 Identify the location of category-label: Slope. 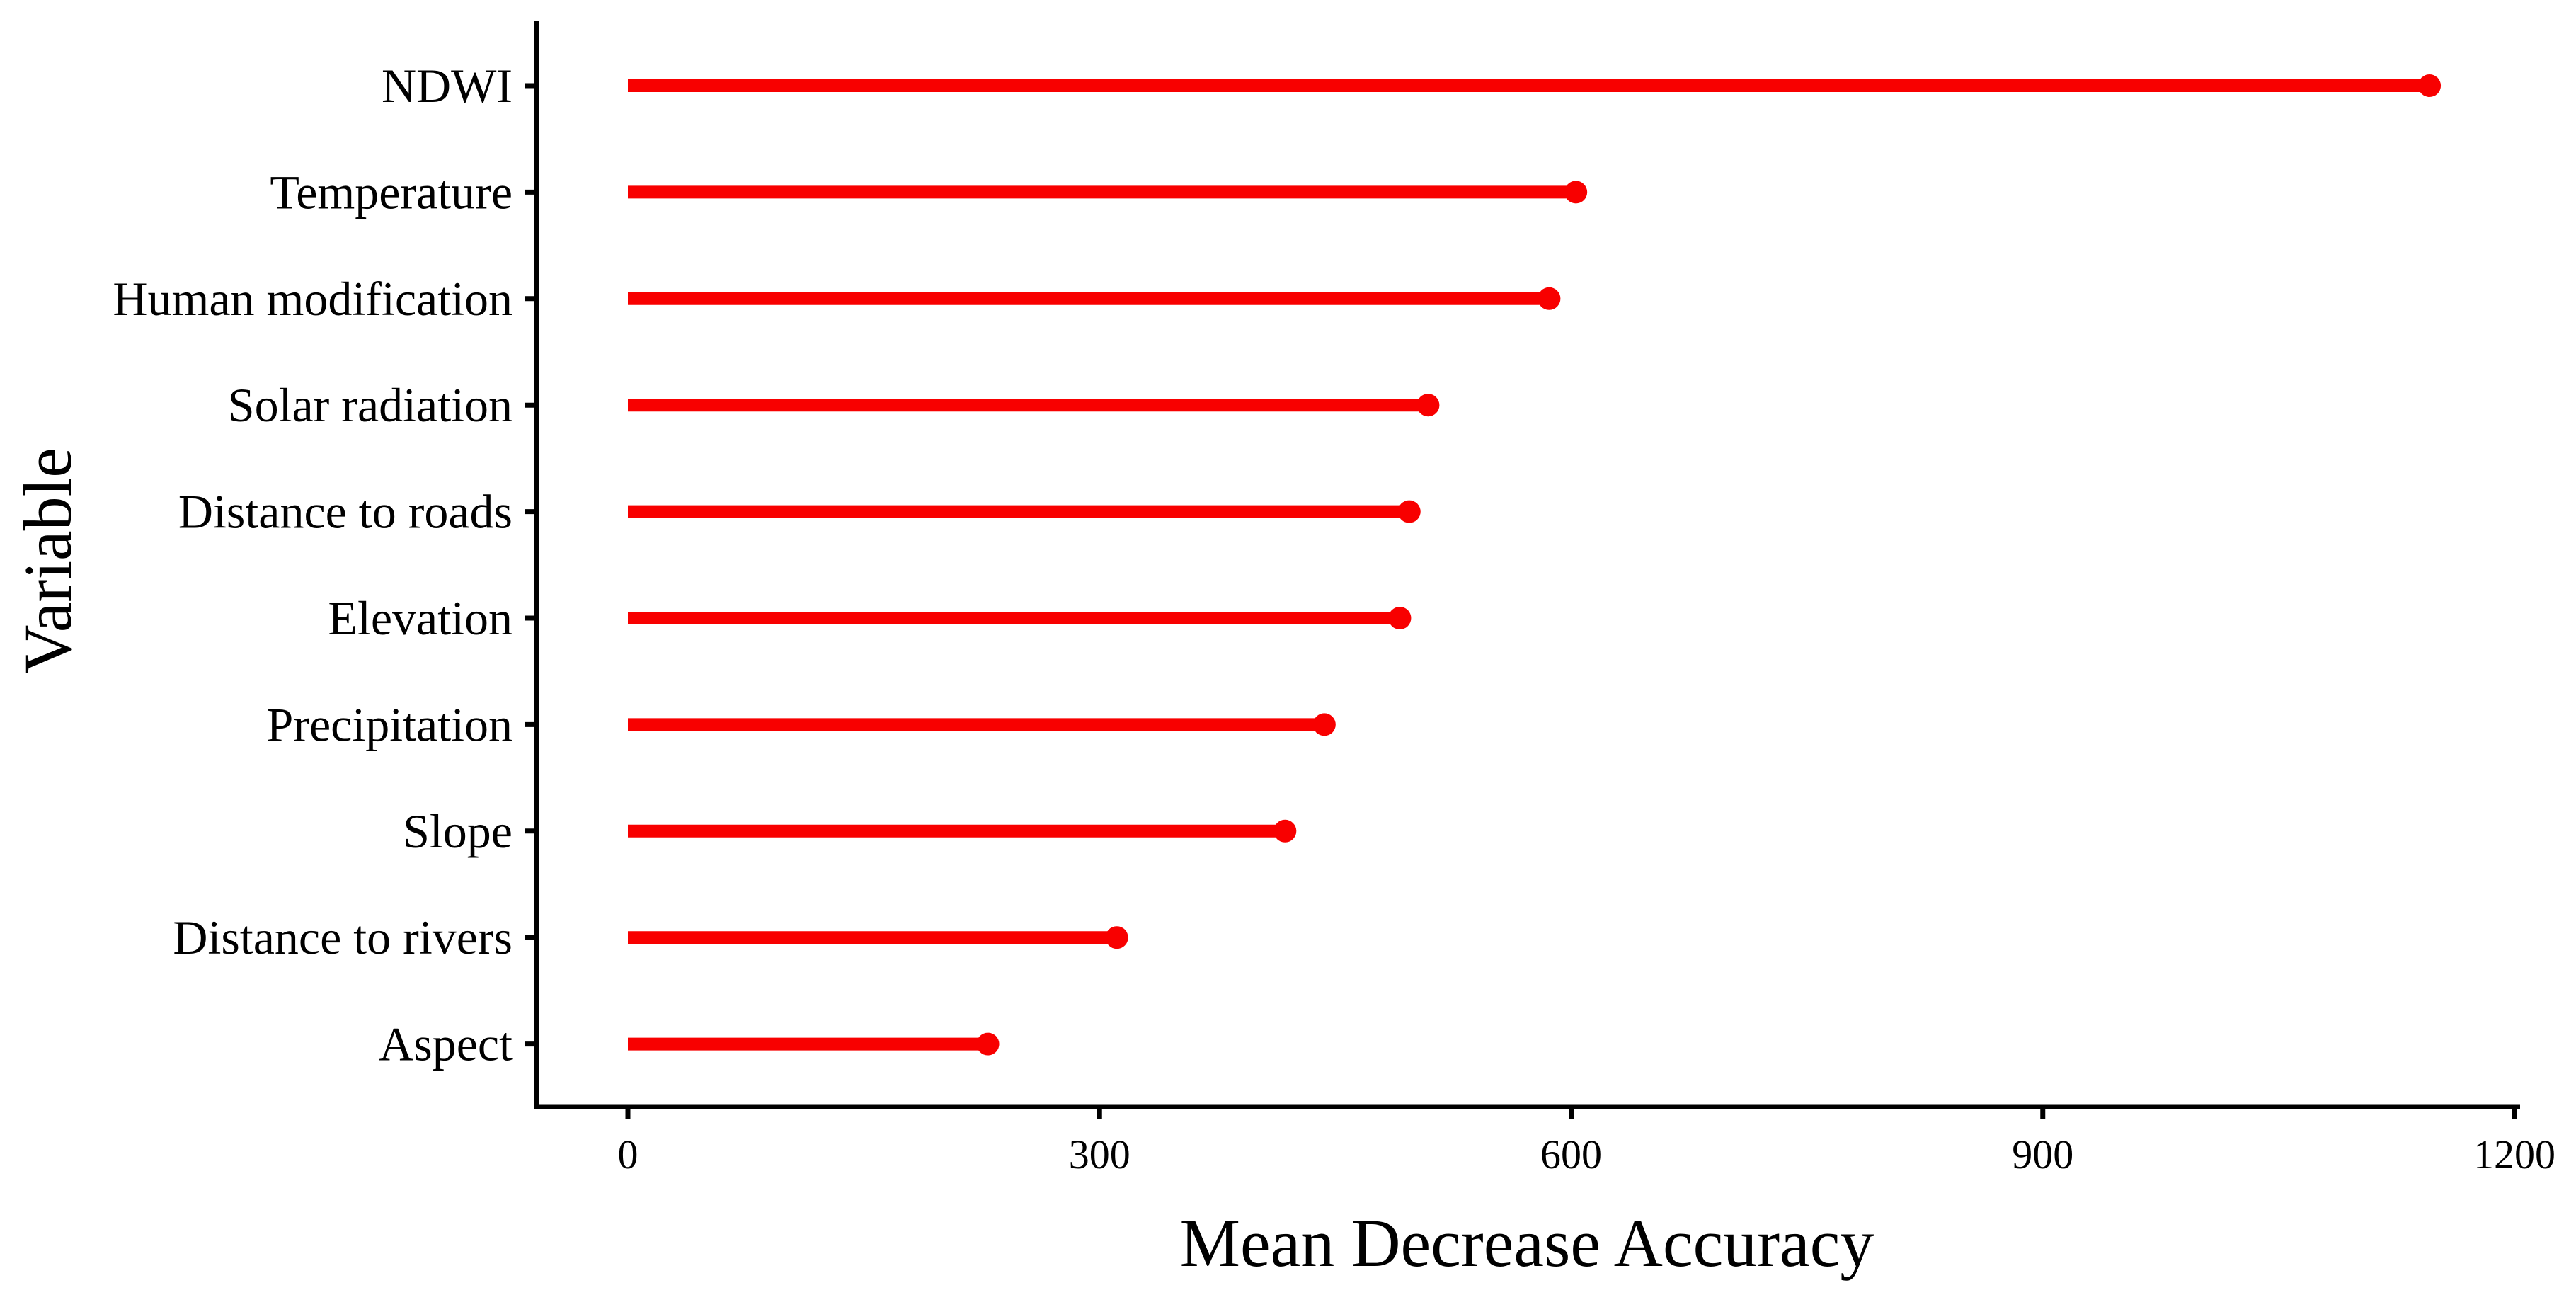
(458, 831).